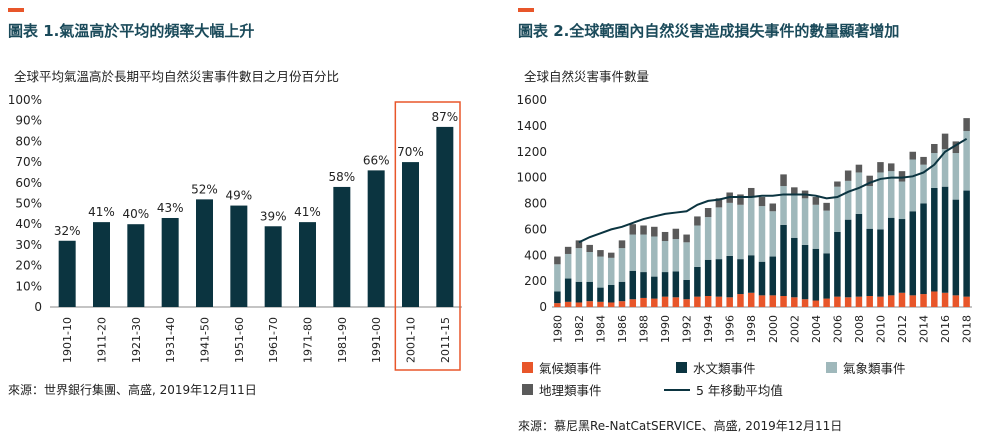 The width and height of the screenshot is (985, 442). What do you see at coordinates (170, 340) in the screenshot?
I see `left-x-tick-label: 1931-40` at bounding box center [170, 340].